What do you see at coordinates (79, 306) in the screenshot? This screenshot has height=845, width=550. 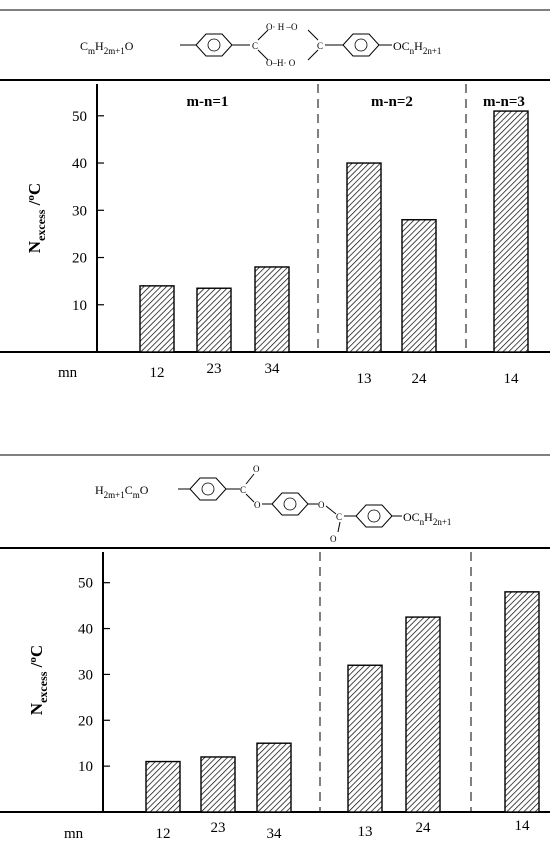 I see `panel1-ytick-label: 10` at bounding box center [79, 306].